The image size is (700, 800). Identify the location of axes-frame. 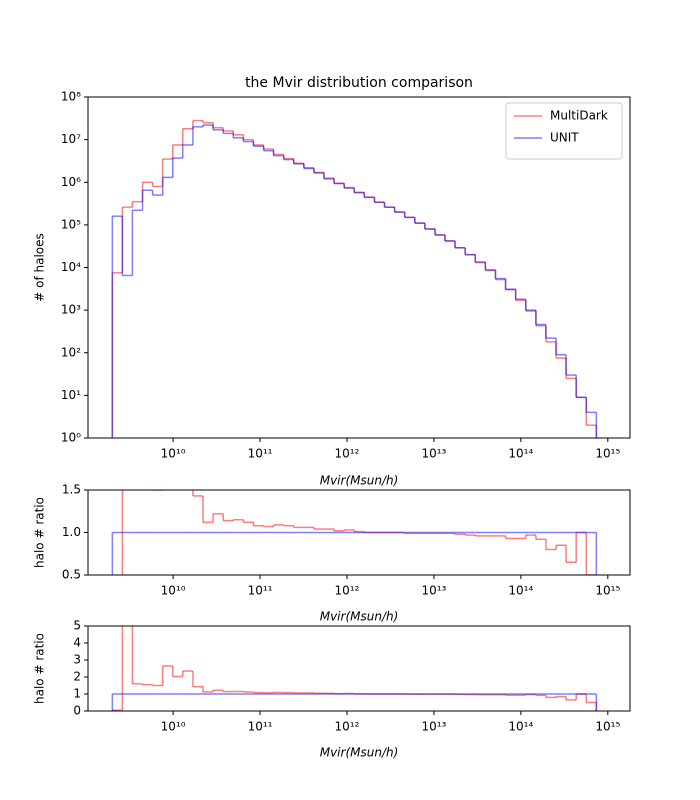
(359, 668).